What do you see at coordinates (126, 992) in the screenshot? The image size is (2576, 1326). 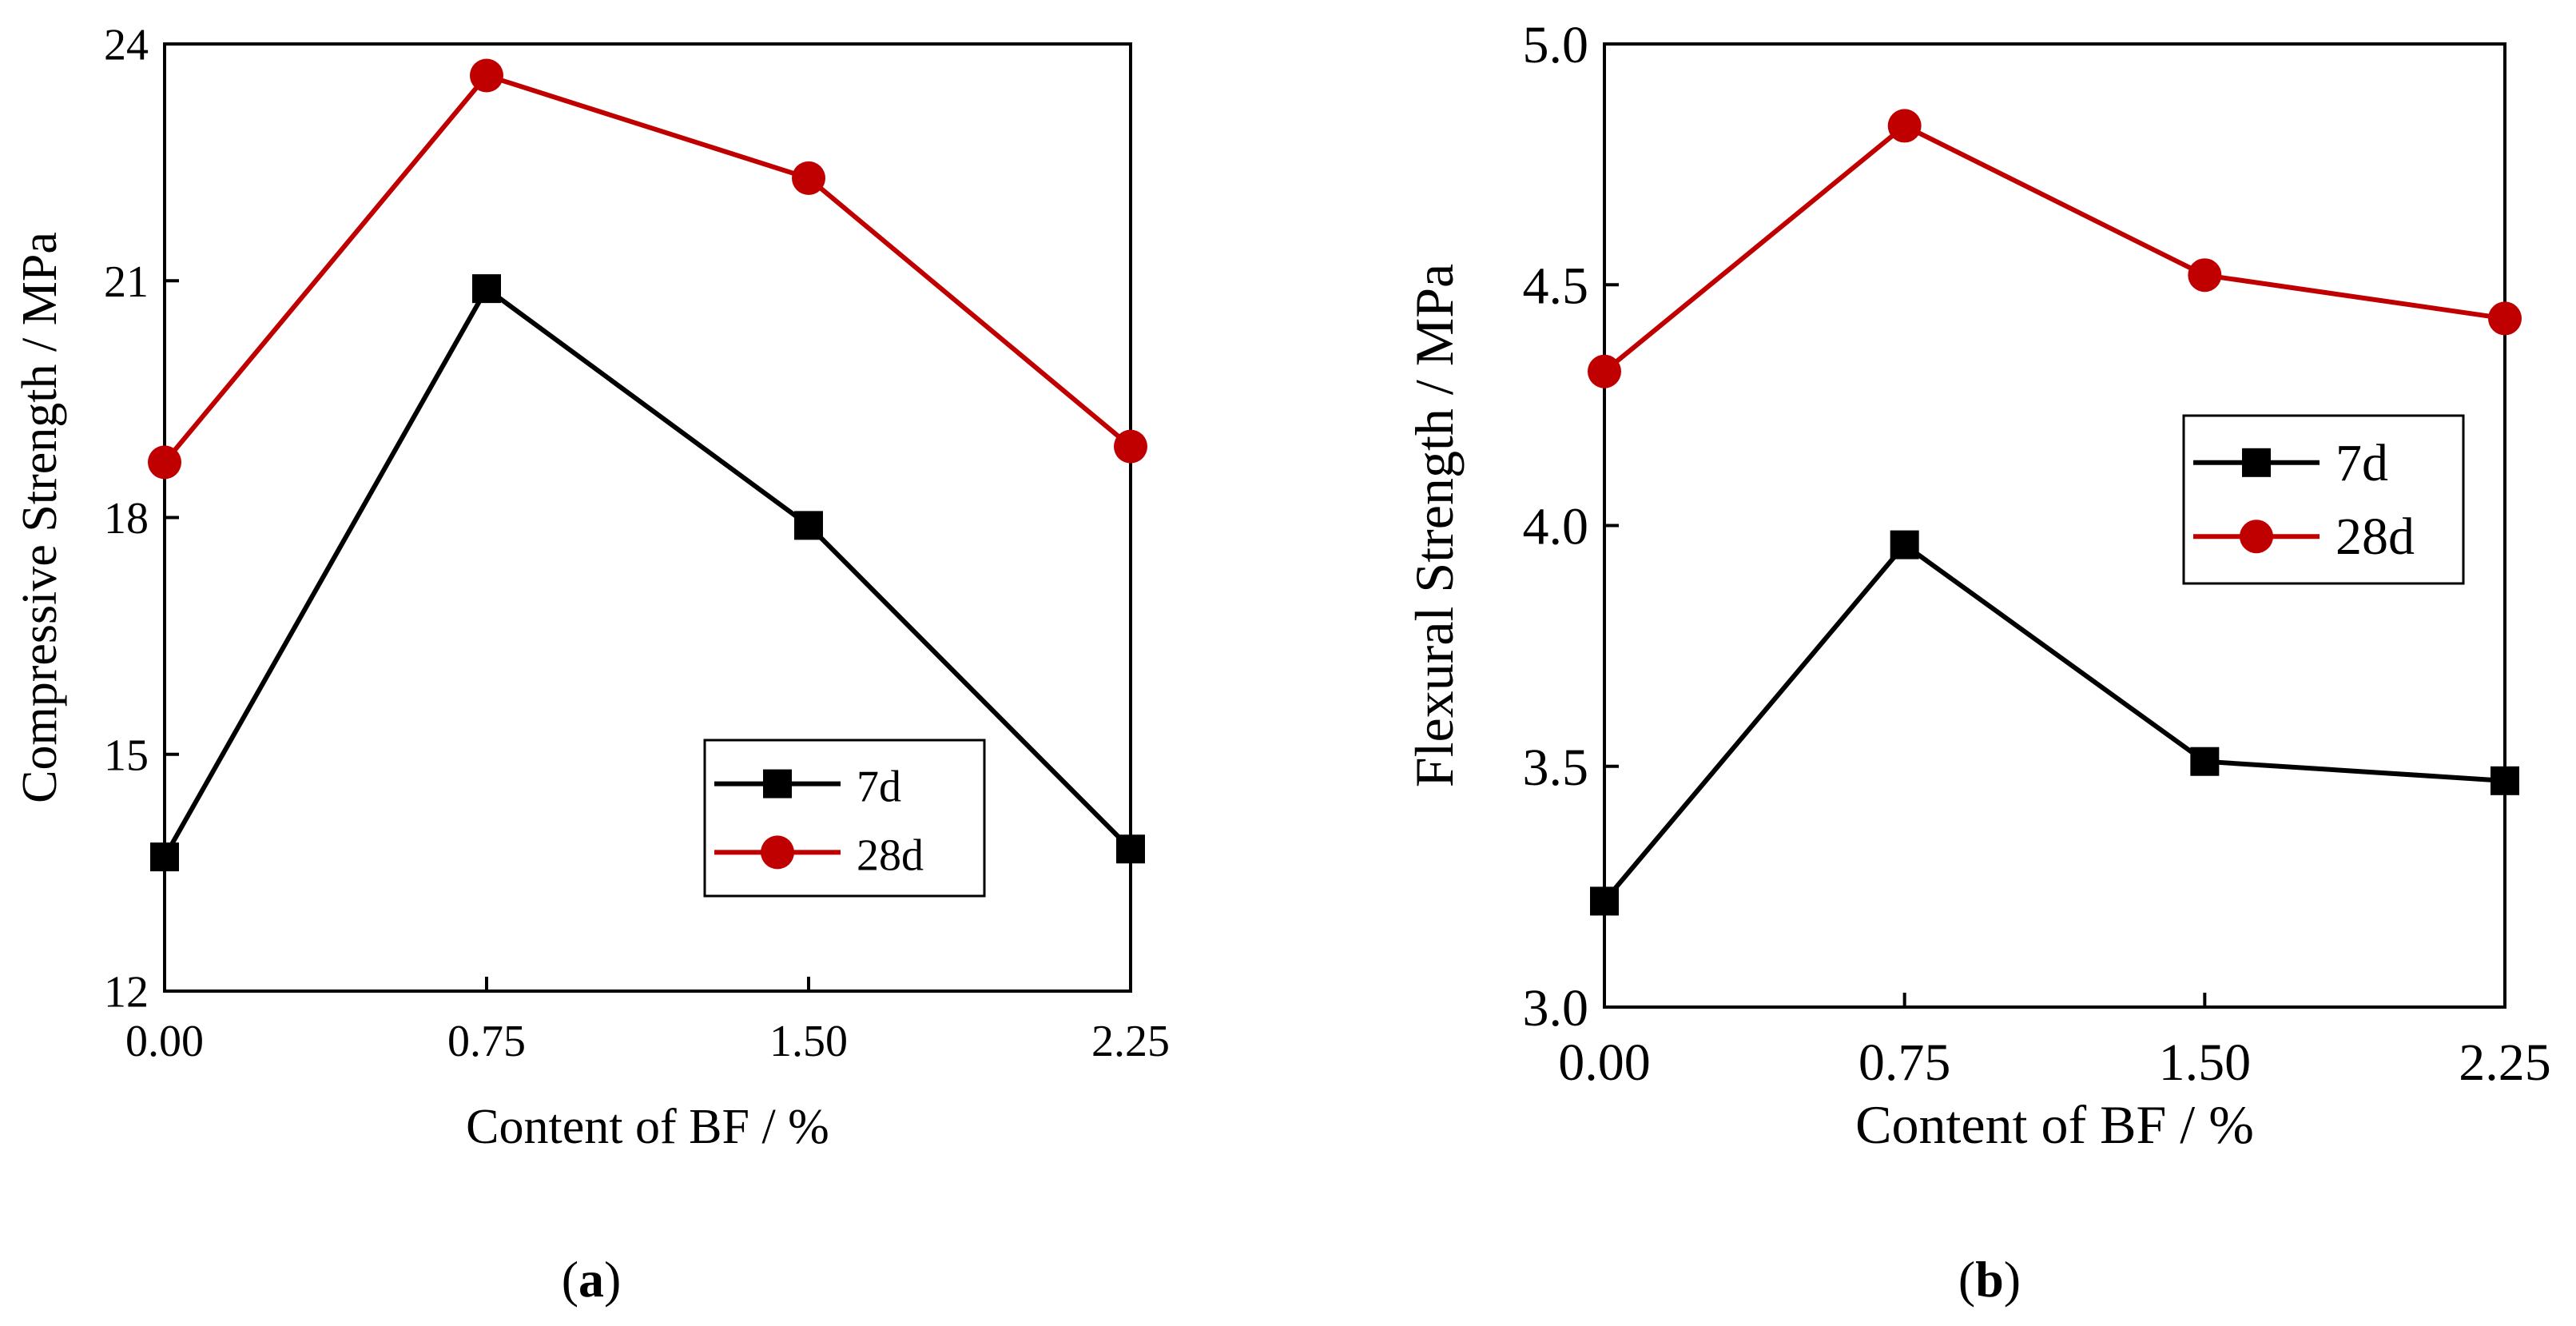 I see `y-tick-label: 12` at bounding box center [126, 992].